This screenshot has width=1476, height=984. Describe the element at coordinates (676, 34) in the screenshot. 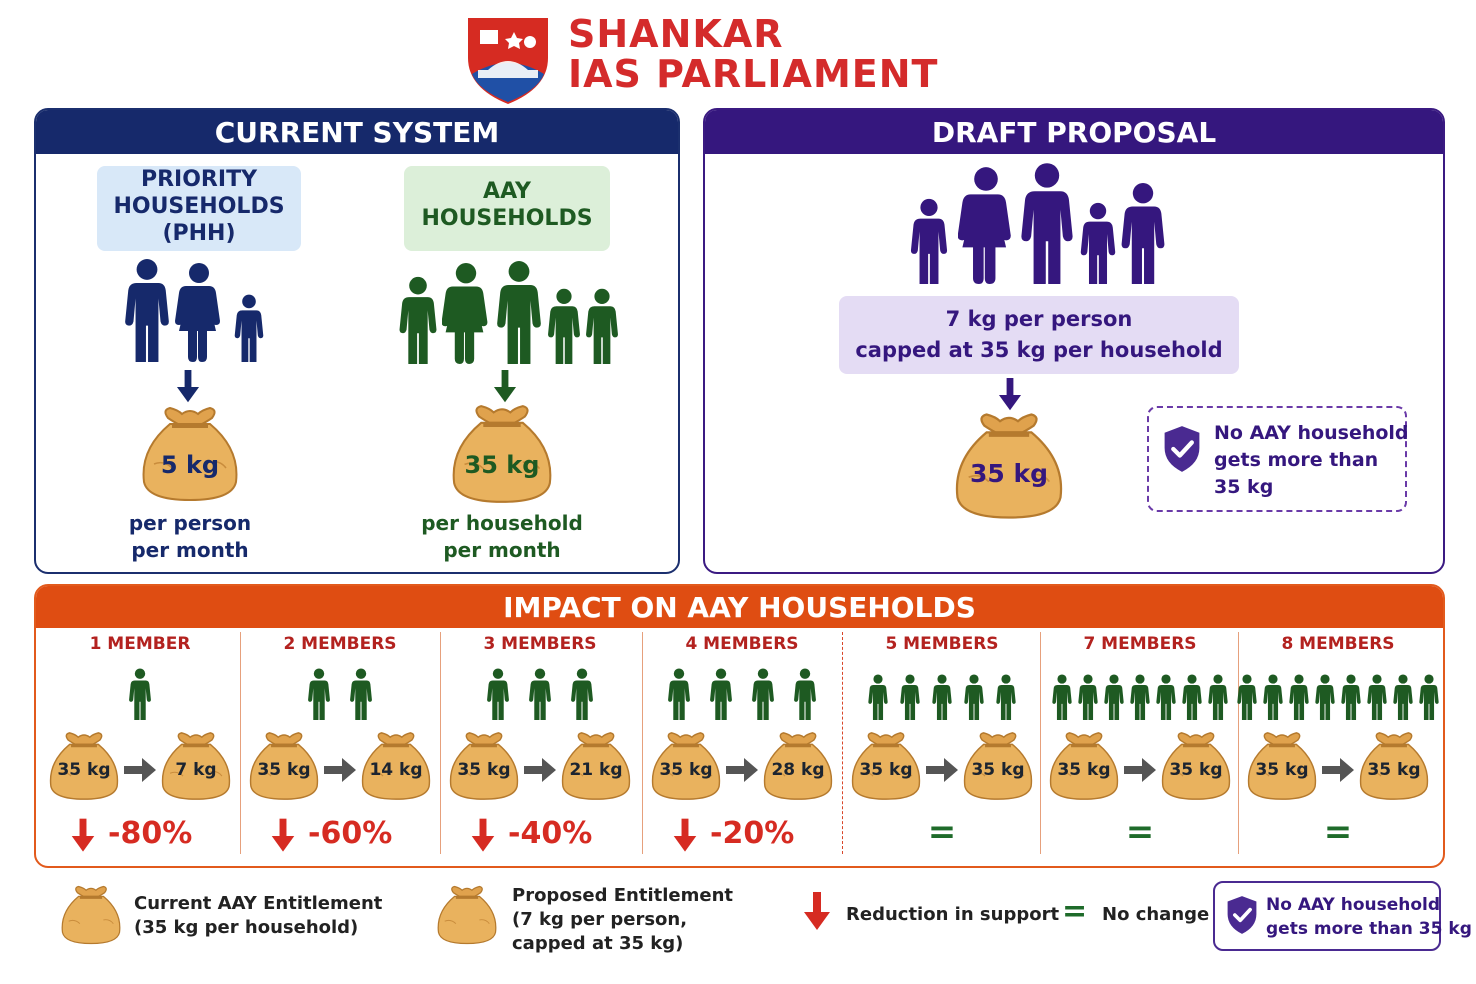

I see `brand-line-1: SHANKAR` at that location.